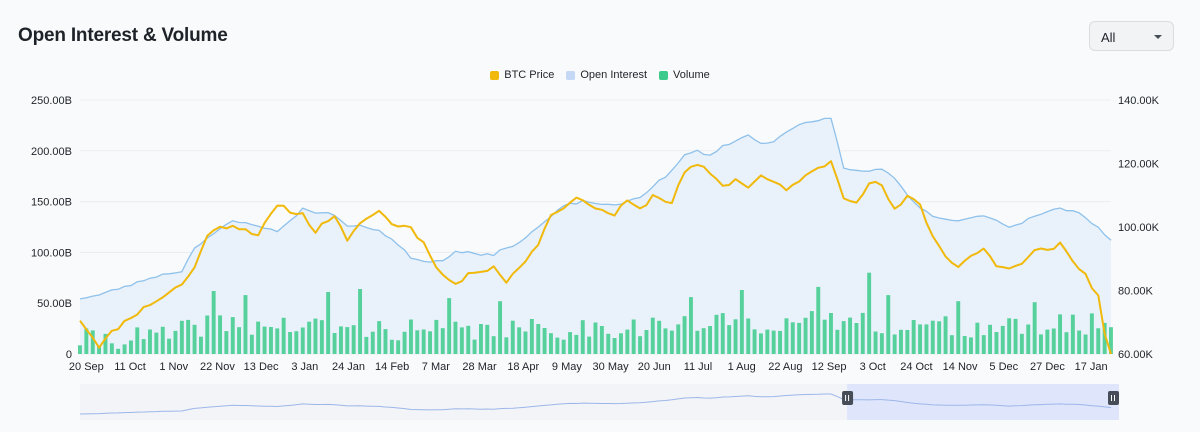 This screenshot has width=1200, height=432. Describe the element at coordinates (1003, 367) in the screenshot. I see `x-tick: 5 Dec` at that location.